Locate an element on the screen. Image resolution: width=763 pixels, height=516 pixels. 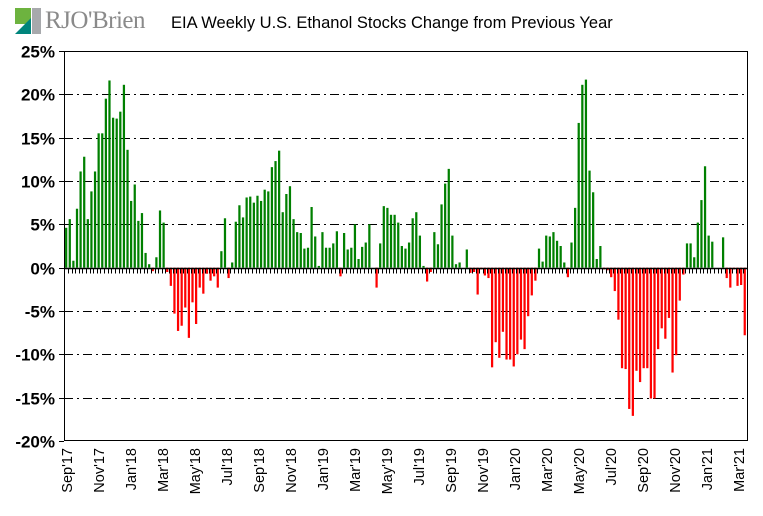
x-tick-label: Mar'19 is located at coordinates (356, 470).